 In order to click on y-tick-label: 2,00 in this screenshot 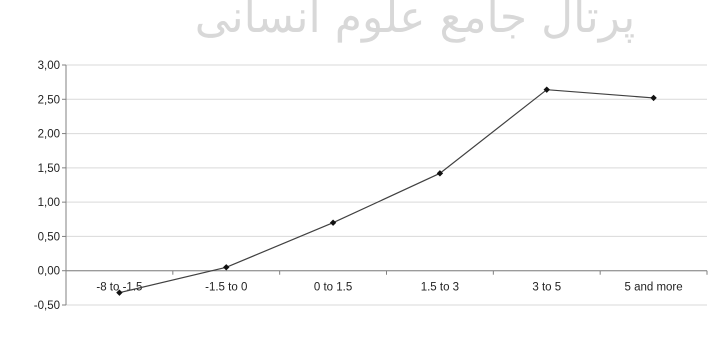, I will do `click(49, 135)`.